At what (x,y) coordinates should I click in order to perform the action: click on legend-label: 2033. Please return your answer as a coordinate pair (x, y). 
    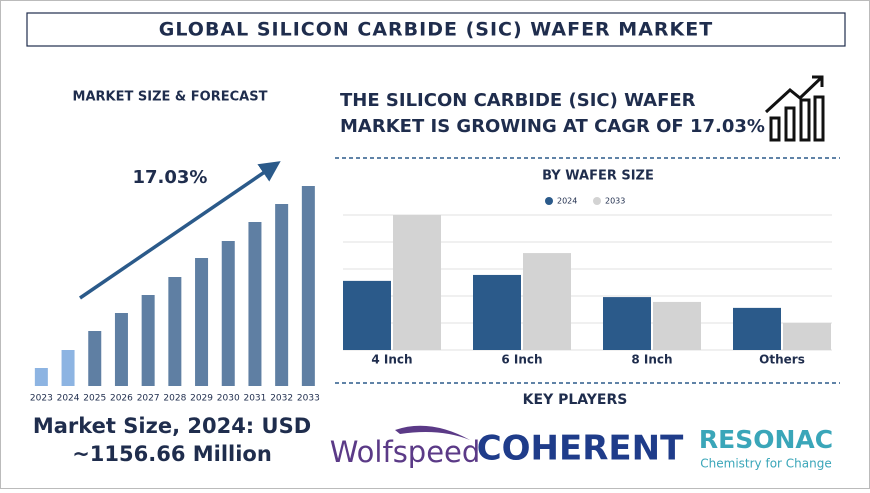
    Looking at the image, I should click on (615, 201).